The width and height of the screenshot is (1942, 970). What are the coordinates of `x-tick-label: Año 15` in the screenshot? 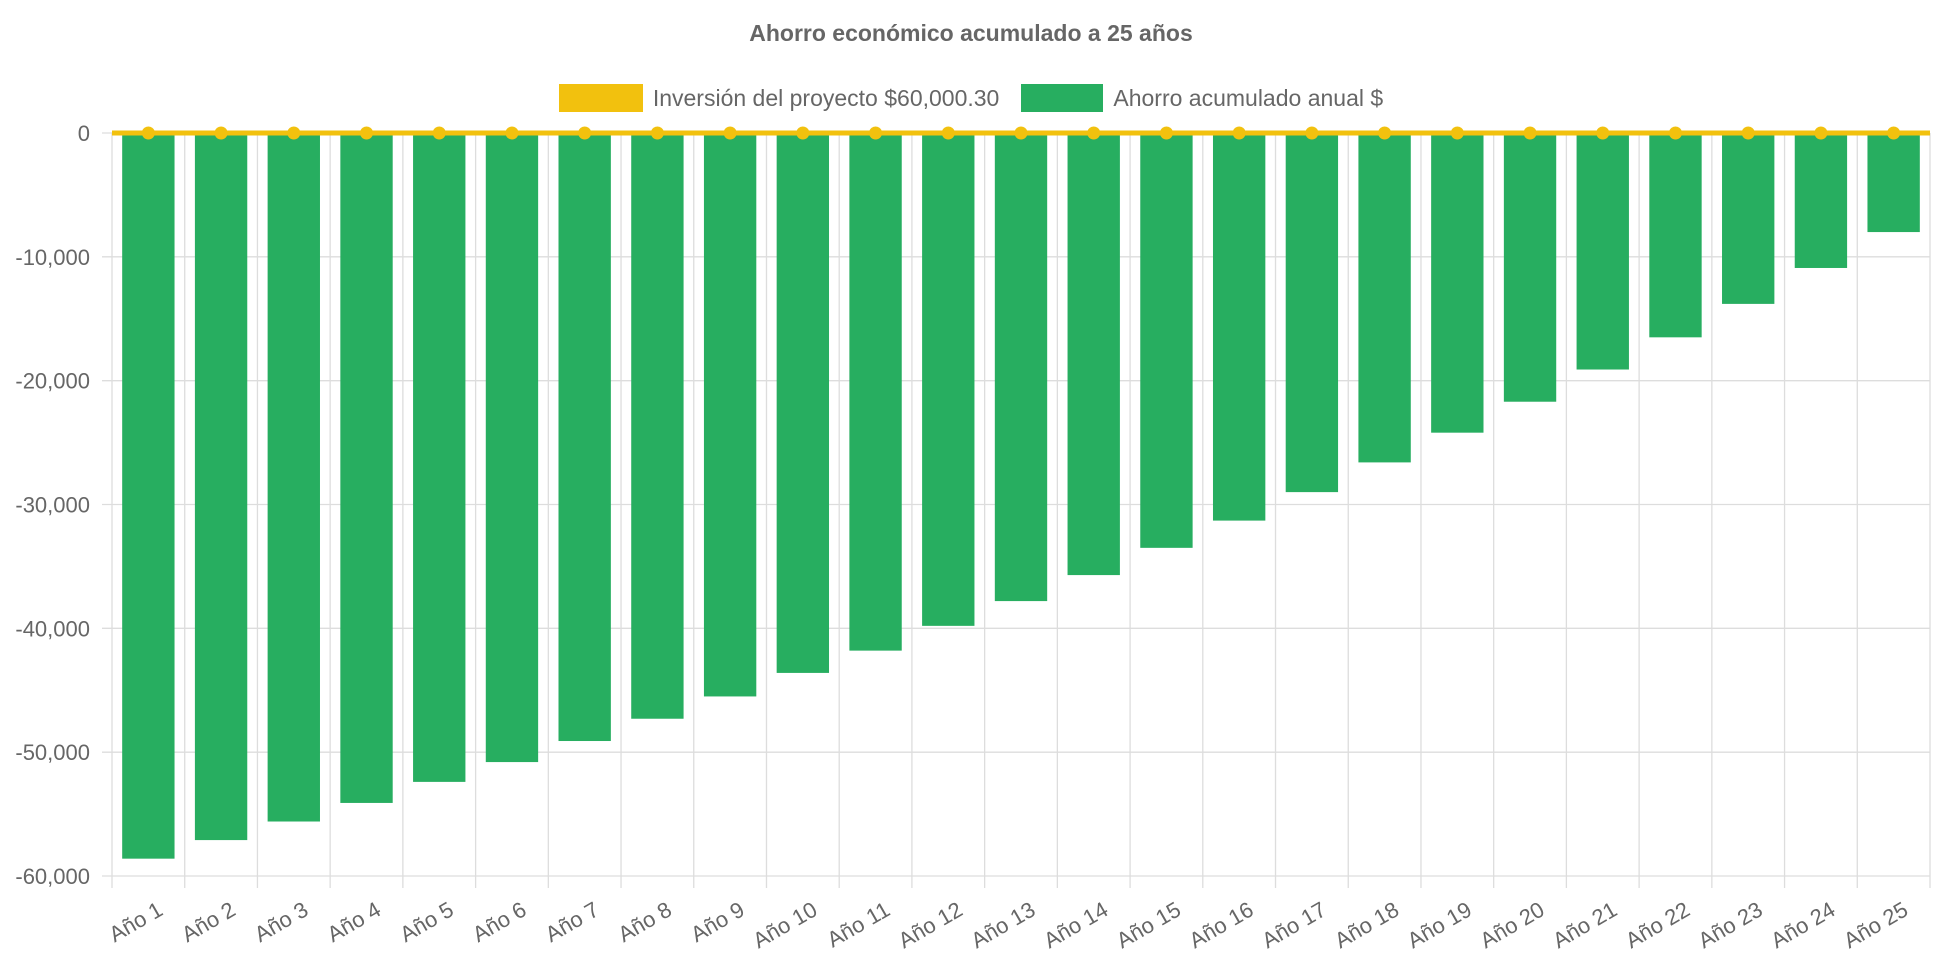 It's located at (1148, 925).